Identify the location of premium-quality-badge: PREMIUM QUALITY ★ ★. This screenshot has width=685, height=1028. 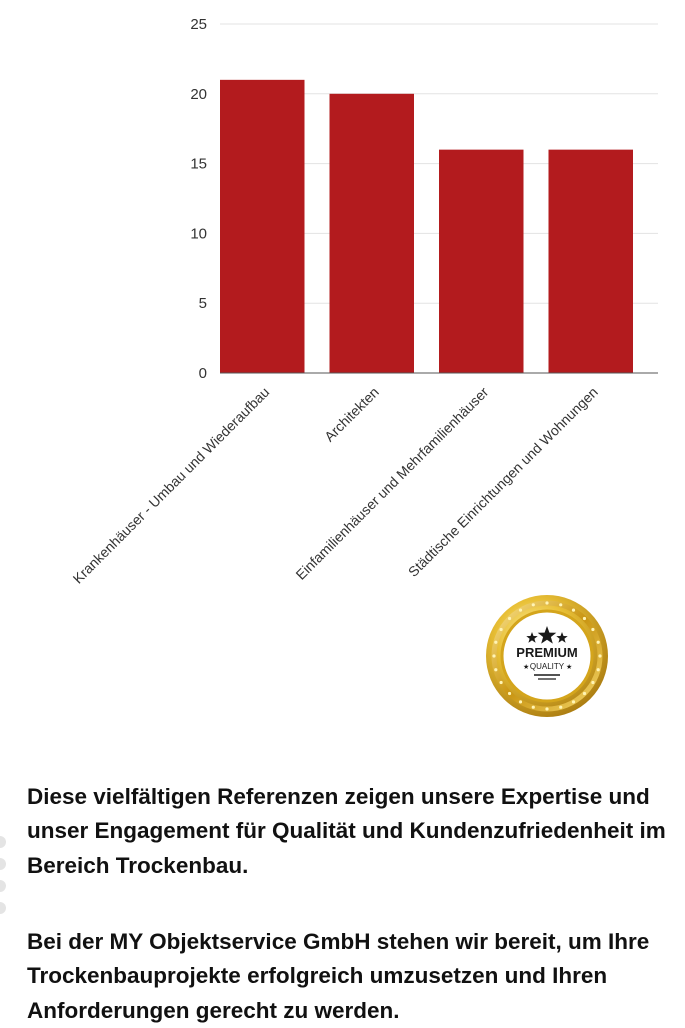
(547, 656).